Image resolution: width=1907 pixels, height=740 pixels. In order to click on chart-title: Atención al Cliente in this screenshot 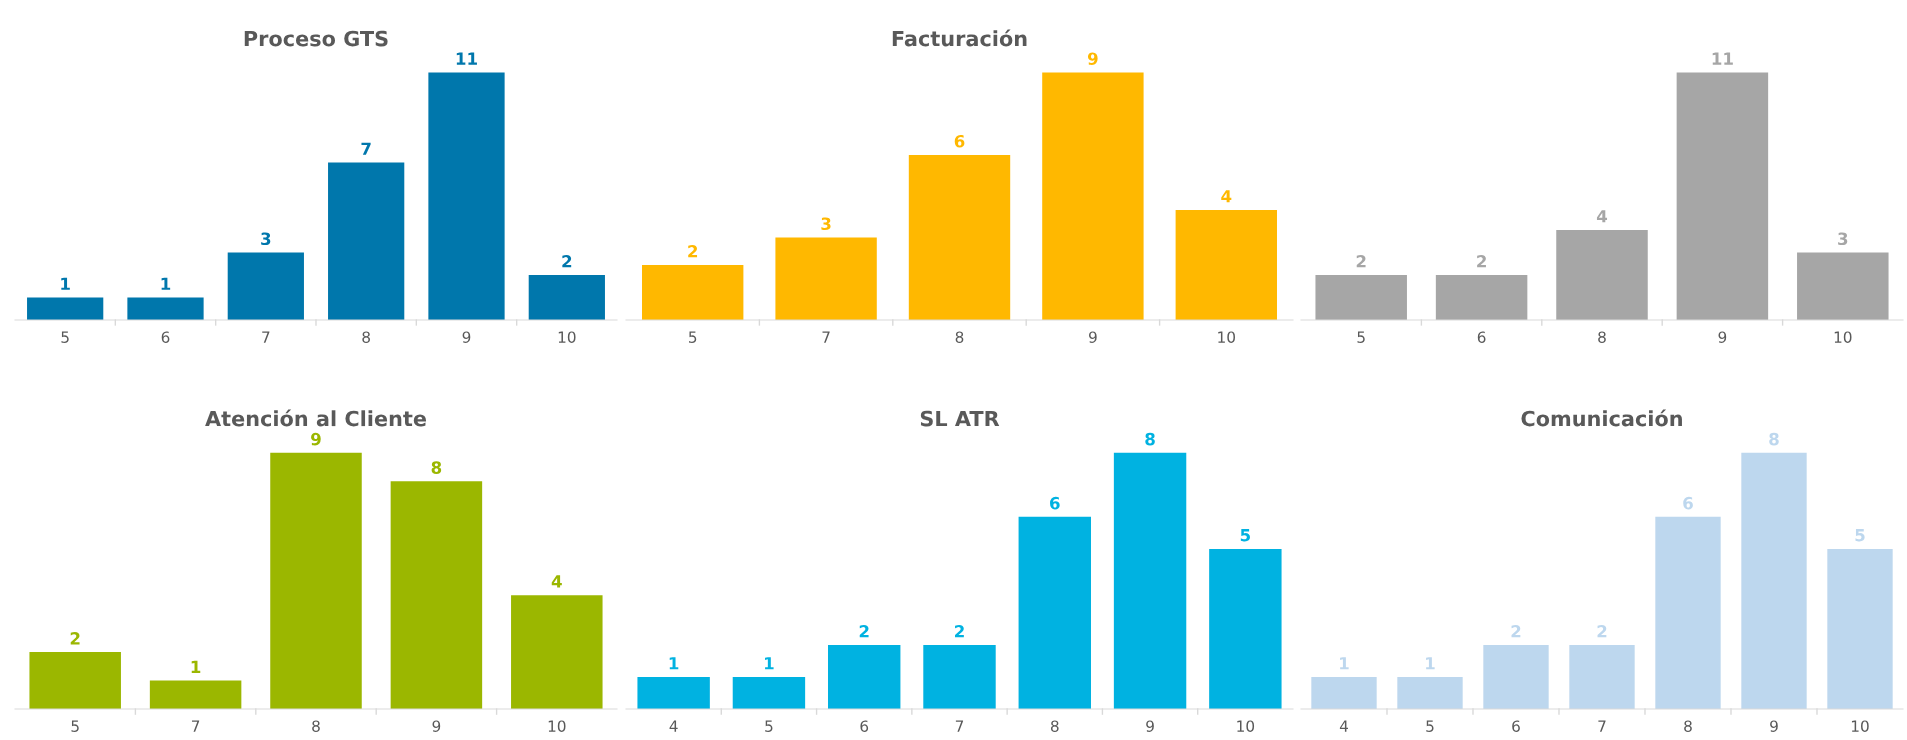, I will do `click(315, 418)`.